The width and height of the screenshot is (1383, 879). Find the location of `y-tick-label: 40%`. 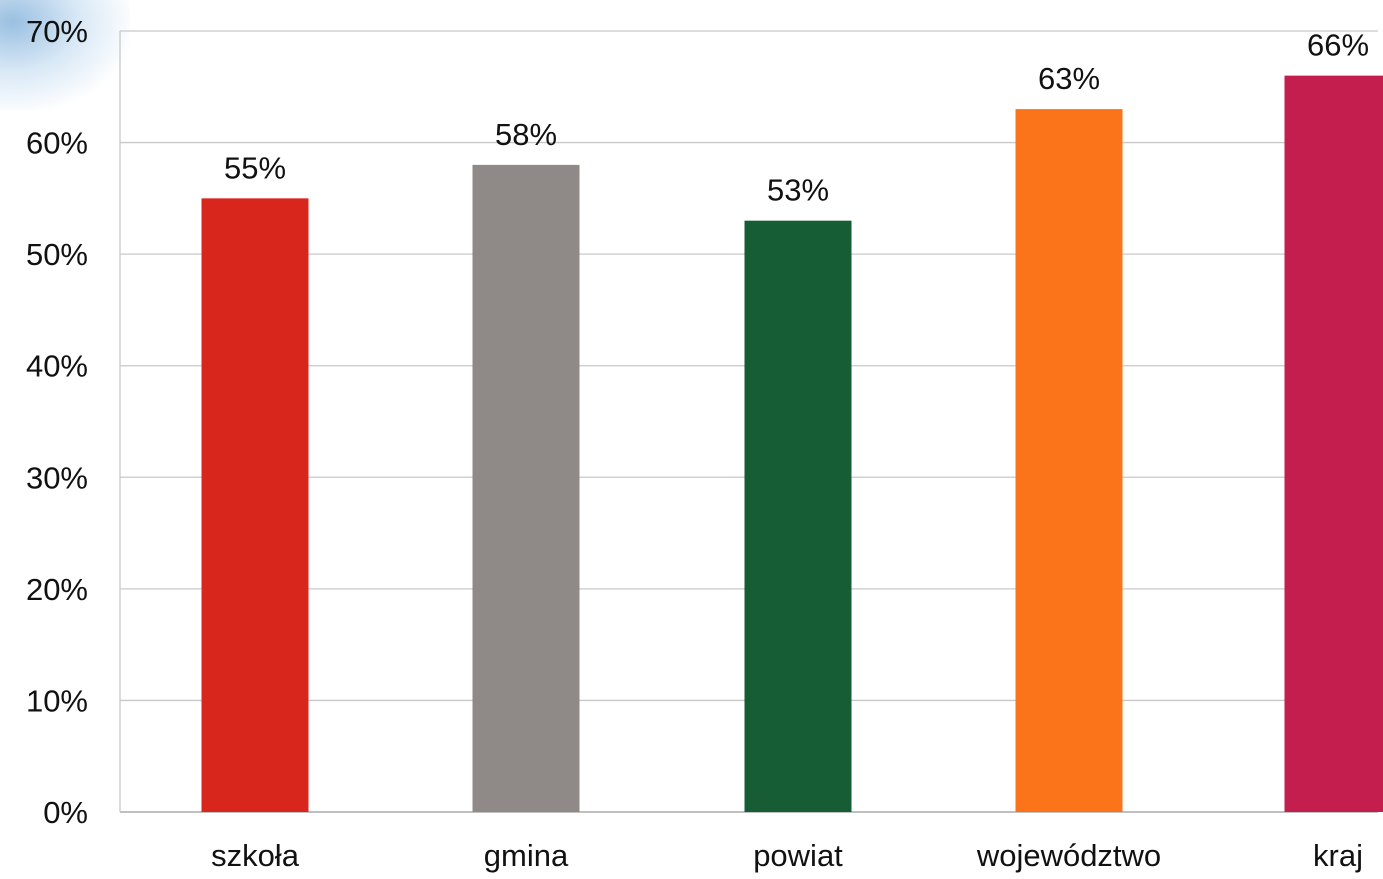

y-tick-label: 40% is located at coordinates (57, 366).